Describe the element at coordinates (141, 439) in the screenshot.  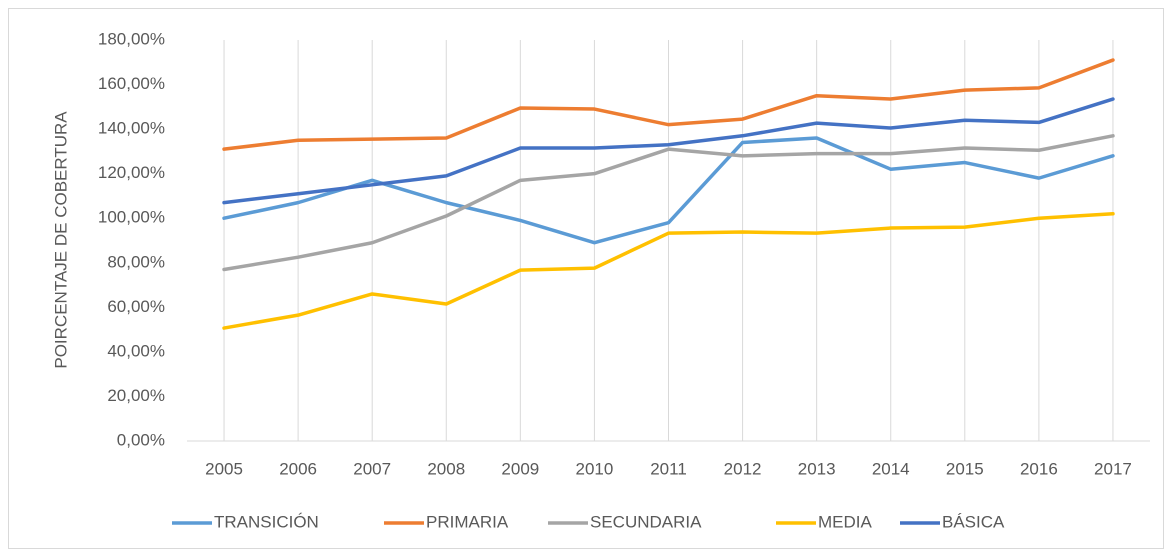
I see `y-tick-label: 0,00%` at that location.